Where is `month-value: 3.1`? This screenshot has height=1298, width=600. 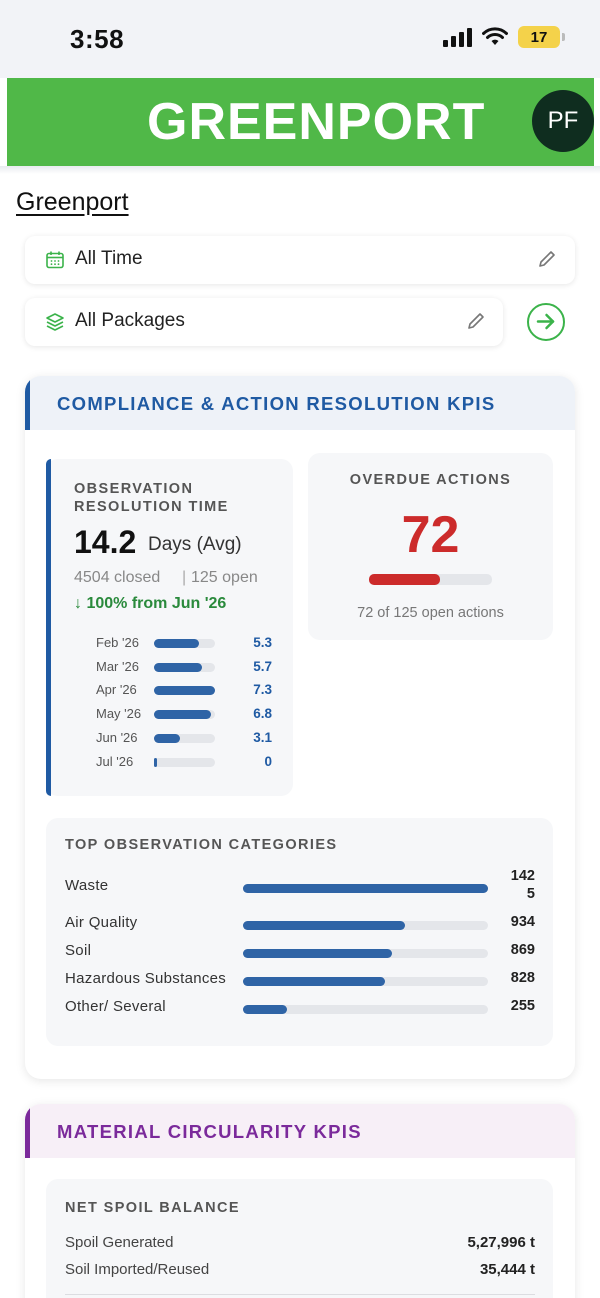 month-value: 3.1 is located at coordinates (262, 737).